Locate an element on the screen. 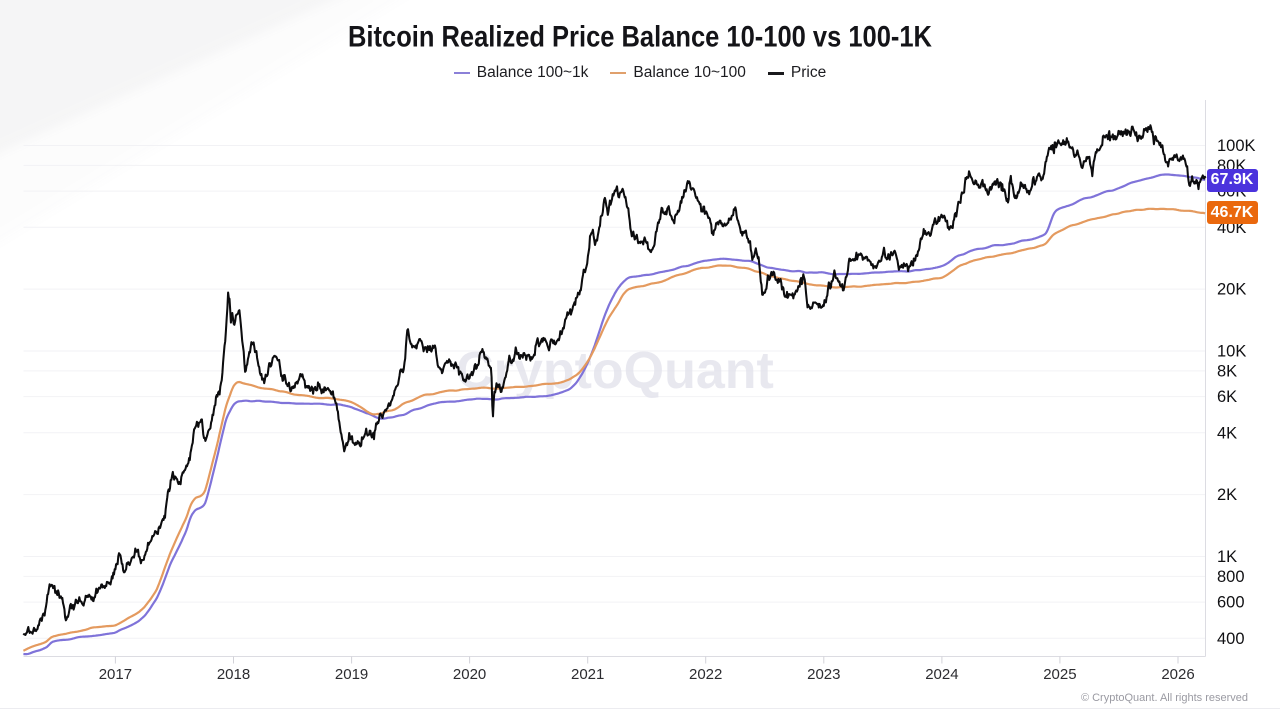  svg-text: 2017 is located at coordinates (115, 674).